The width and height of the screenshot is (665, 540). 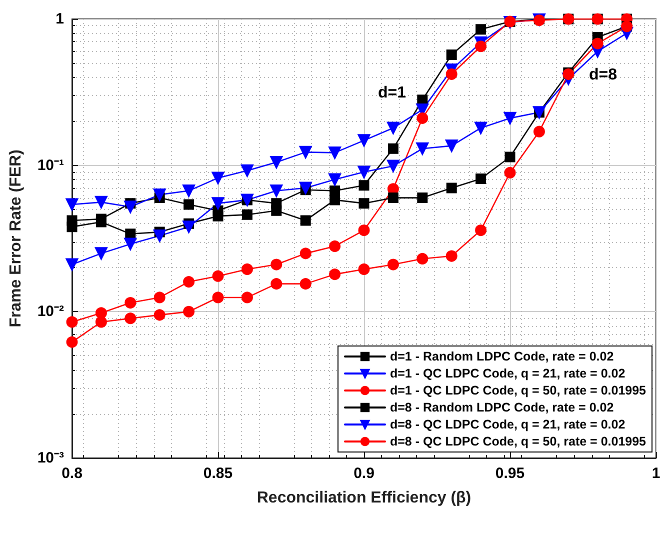 What do you see at coordinates (392, 93) in the screenshot?
I see `annotation: d=1` at bounding box center [392, 93].